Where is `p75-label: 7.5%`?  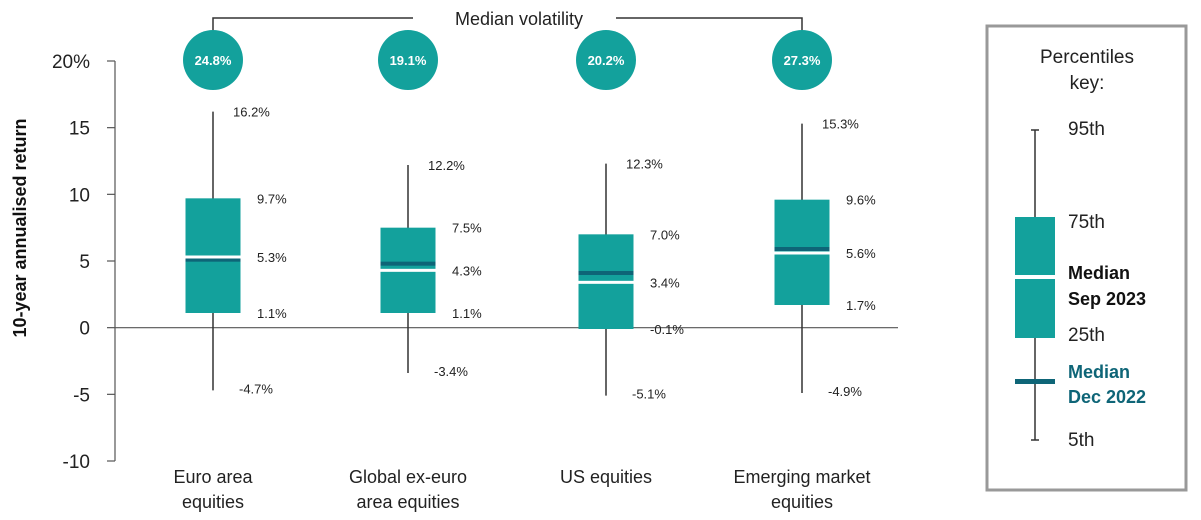 p75-label: 7.5% is located at coordinates (467, 228).